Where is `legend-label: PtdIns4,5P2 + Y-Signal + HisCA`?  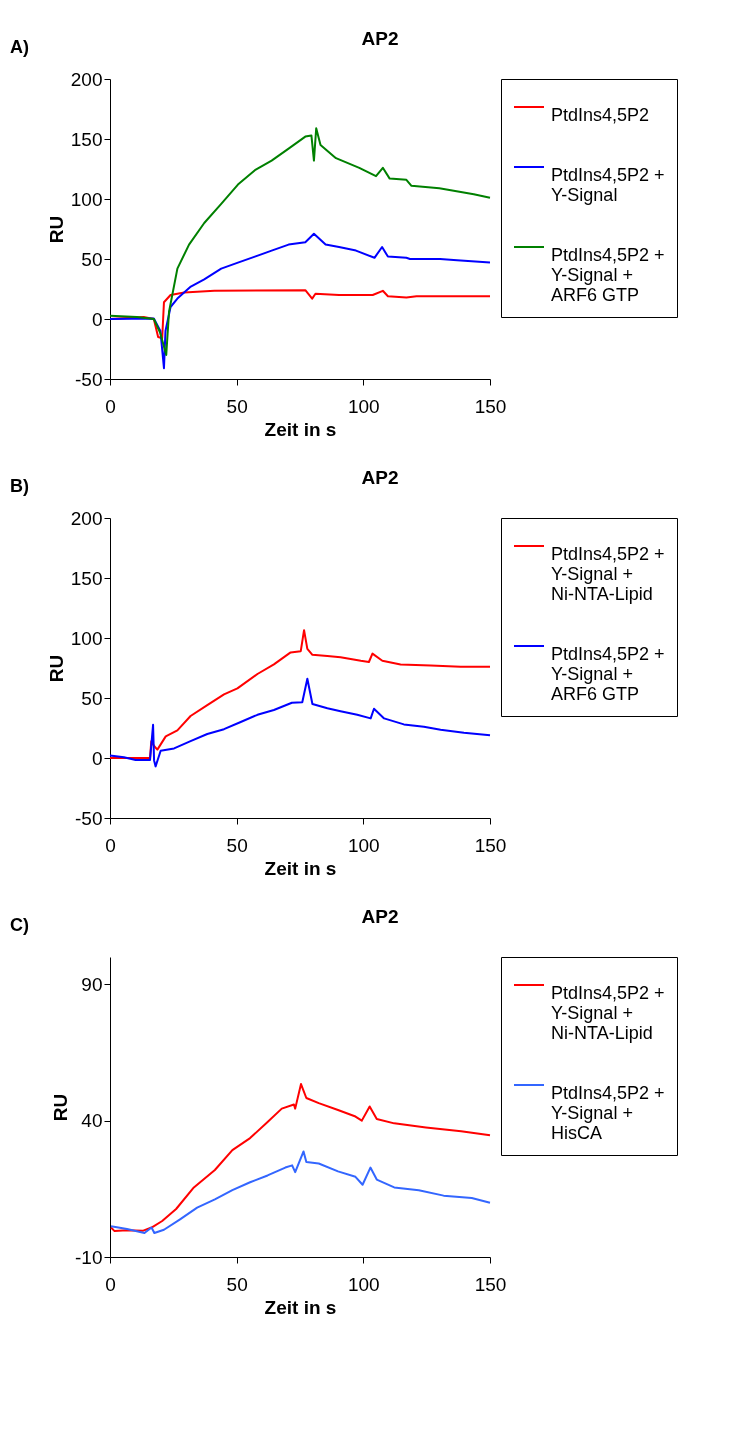 legend-label: PtdIns4,5P2 + Y-Signal + HisCA is located at coordinates (608, 1113).